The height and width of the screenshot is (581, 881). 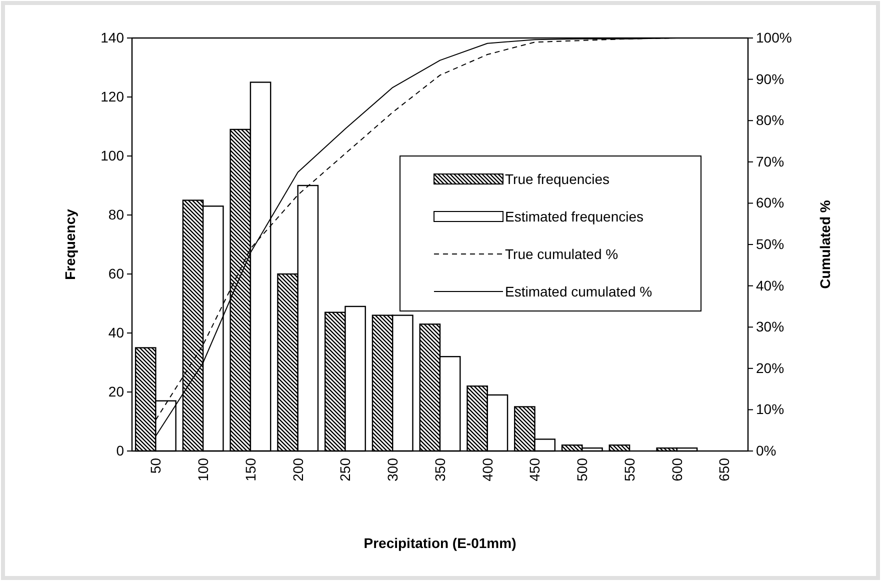 What do you see at coordinates (770, 202) in the screenshot?
I see `y2-tick-label: 60%` at bounding box center [770, 202].